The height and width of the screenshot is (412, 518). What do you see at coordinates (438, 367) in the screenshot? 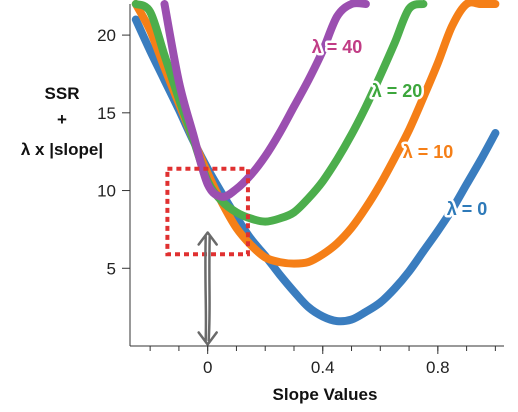
I see `x-tick-label: 0.8` at bounding box center [438, 367].